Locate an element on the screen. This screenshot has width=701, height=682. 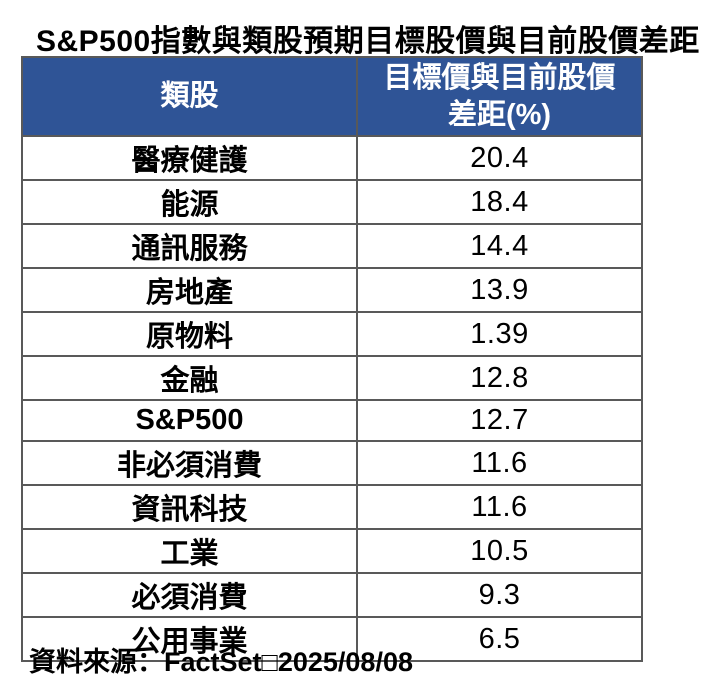
table-row: 通訊服務 14.4 is located at coordinates (332, 246).